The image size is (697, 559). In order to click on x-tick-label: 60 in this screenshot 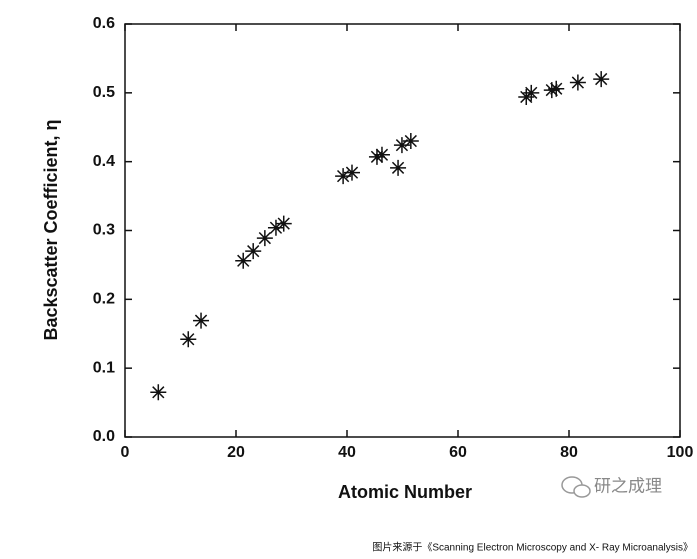, I will do `click(458, 452)`.